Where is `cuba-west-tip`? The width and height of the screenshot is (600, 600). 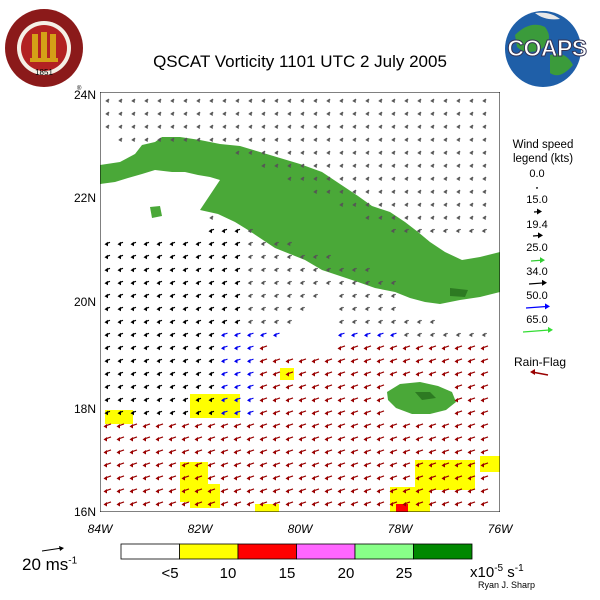 cuba-west-tip is located at coordinates (117, 169).